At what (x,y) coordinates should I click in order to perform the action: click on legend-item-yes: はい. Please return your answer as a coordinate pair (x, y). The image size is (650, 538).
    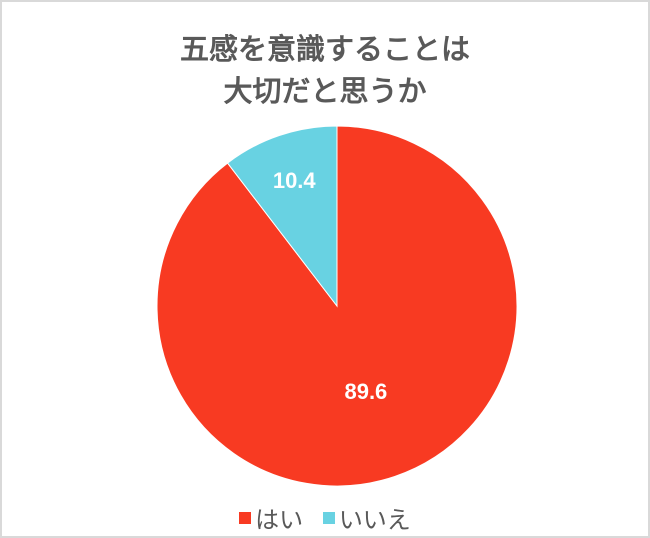
    Looking at the image, I should click on (271, 517).